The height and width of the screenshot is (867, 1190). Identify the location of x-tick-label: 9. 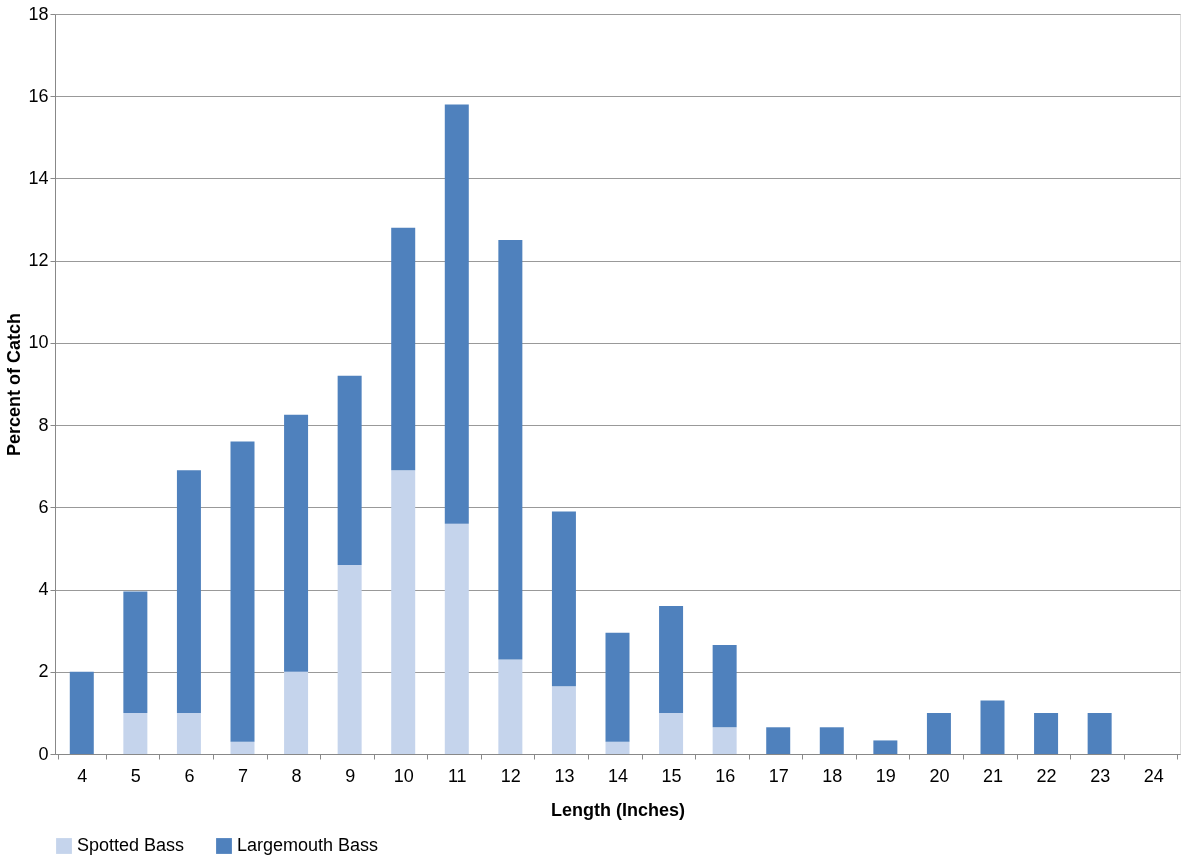
(350, 775).